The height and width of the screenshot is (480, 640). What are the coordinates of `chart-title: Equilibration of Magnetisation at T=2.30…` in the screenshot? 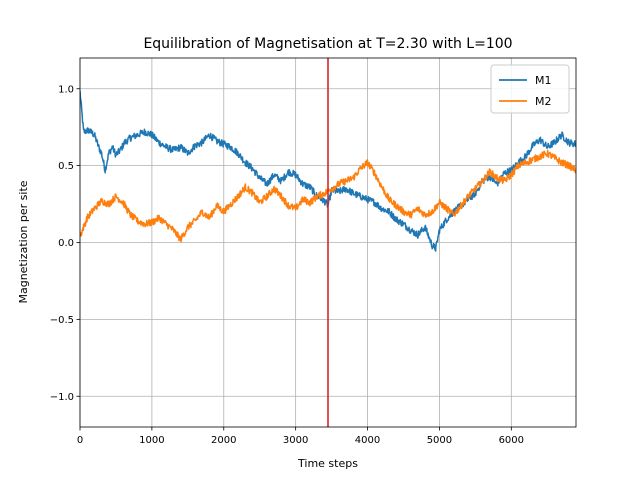 It's located at (327, 44).